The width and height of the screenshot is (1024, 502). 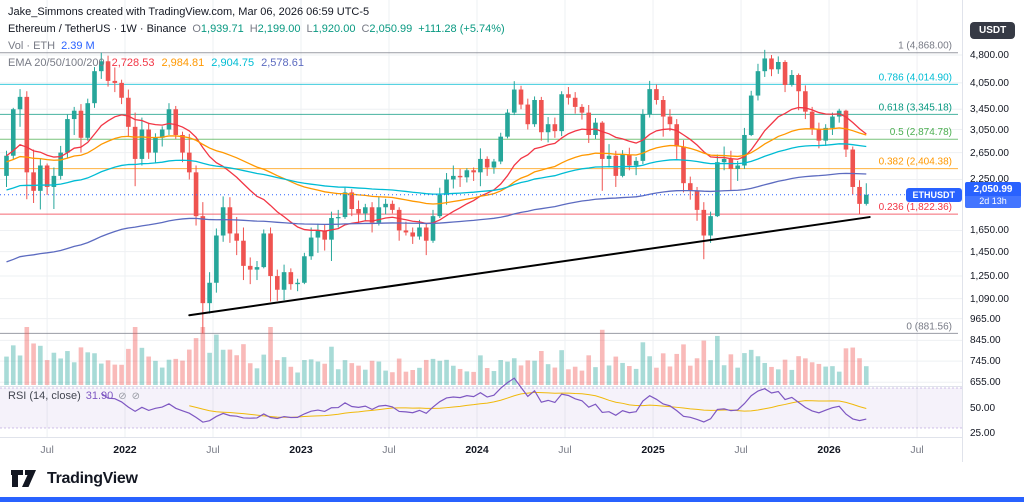 I want to click on rsi-settings-icon: ⊘, so click(x=136, y=396).